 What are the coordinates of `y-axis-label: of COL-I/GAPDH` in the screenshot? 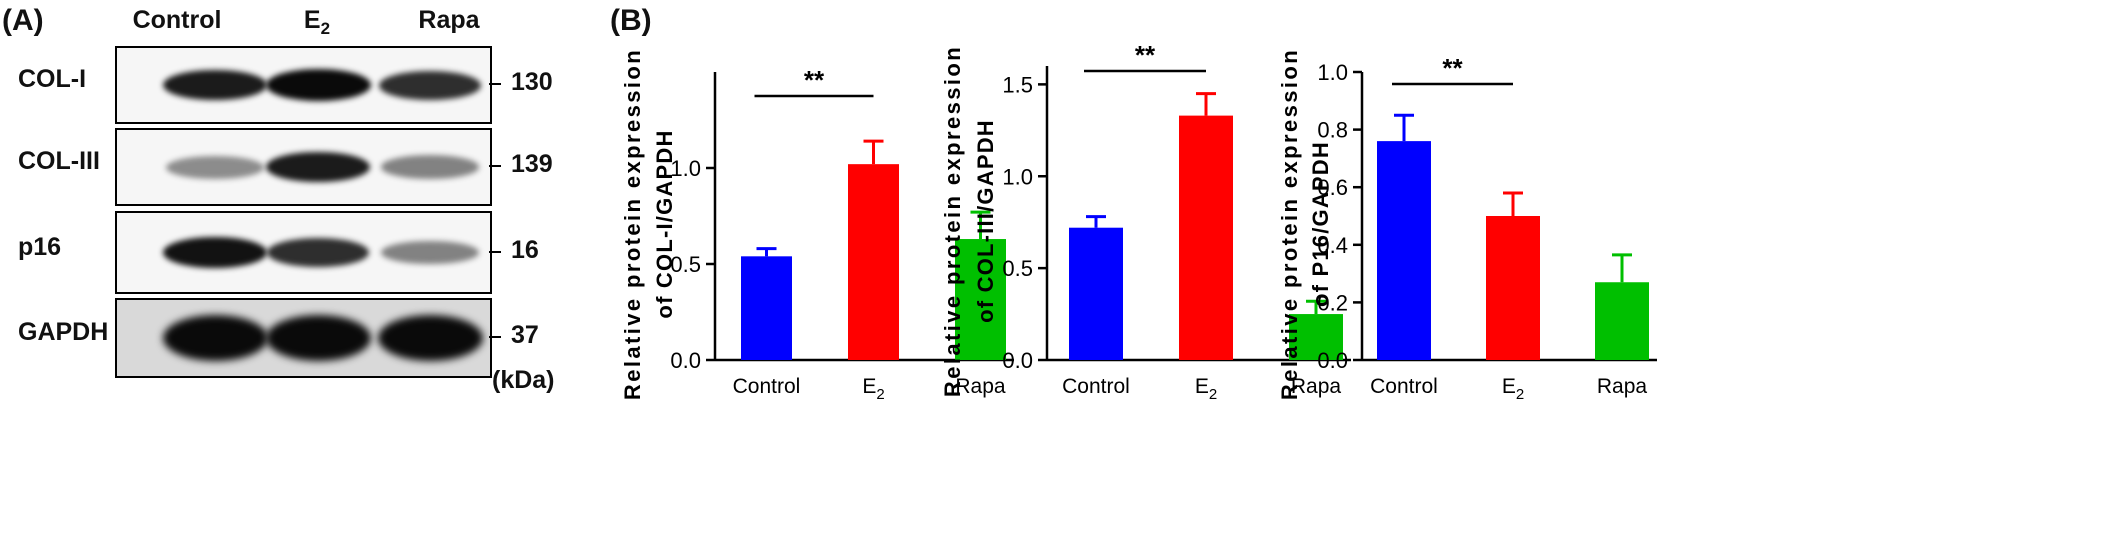 It's located at (664, 223).